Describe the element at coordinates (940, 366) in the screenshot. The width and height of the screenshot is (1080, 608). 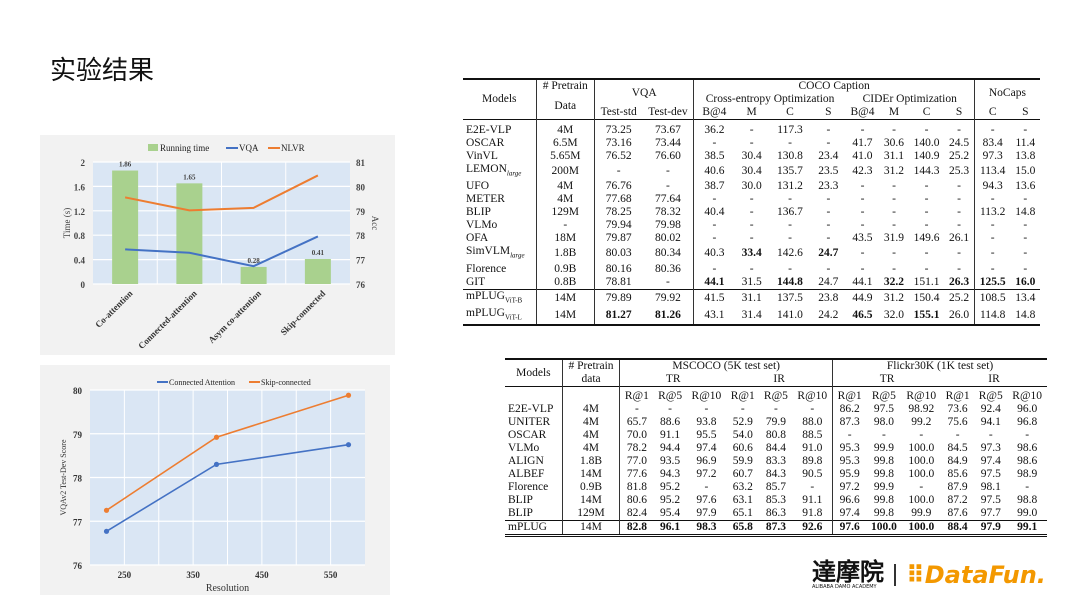
I see `table-cell: Flickr30K (1K test set)` at that location.